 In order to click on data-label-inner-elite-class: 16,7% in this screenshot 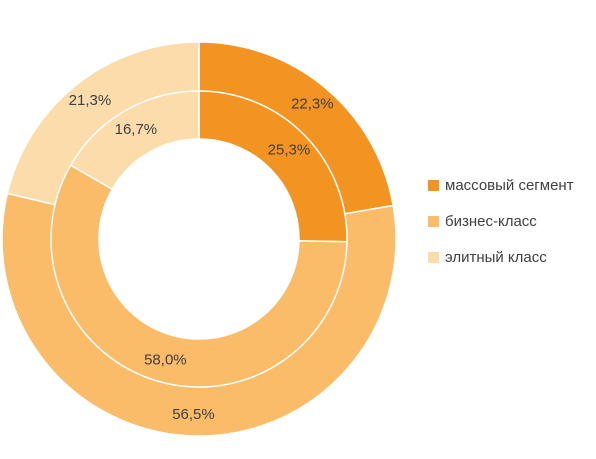, I will do `click(136, 129)`.